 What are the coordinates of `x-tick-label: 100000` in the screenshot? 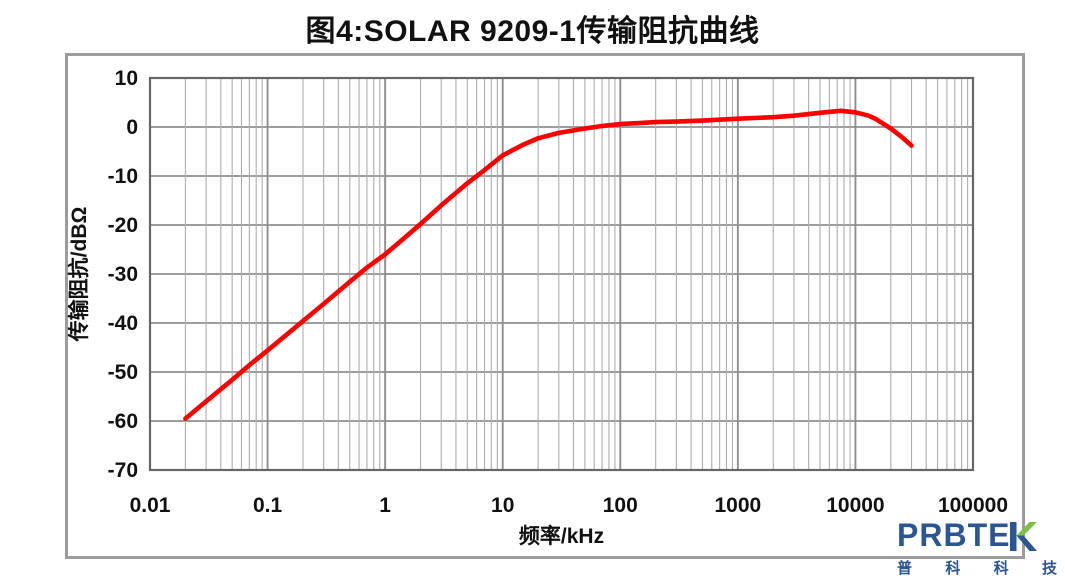 It's located at (973, 505).